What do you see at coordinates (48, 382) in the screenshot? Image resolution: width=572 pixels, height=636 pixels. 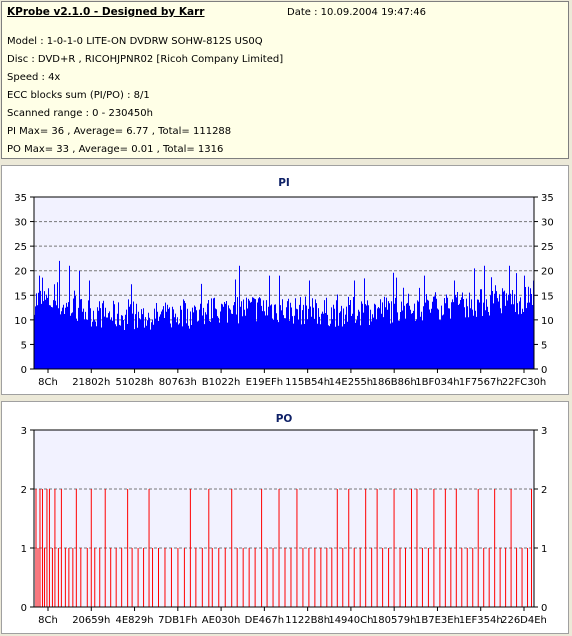 I see `pi-xtick-label: 8Ch` at bounding box center [48, 382].